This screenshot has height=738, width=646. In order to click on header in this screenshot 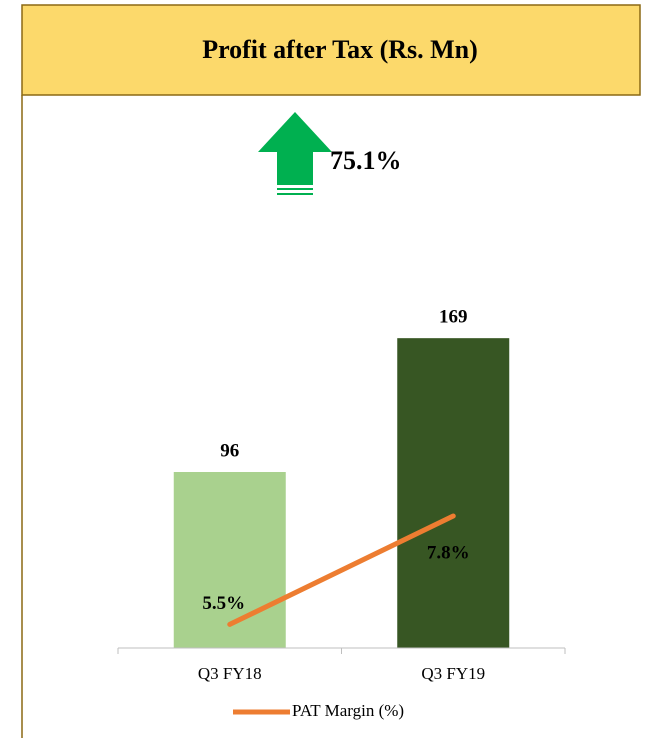, I will do `click(331, 50)`.